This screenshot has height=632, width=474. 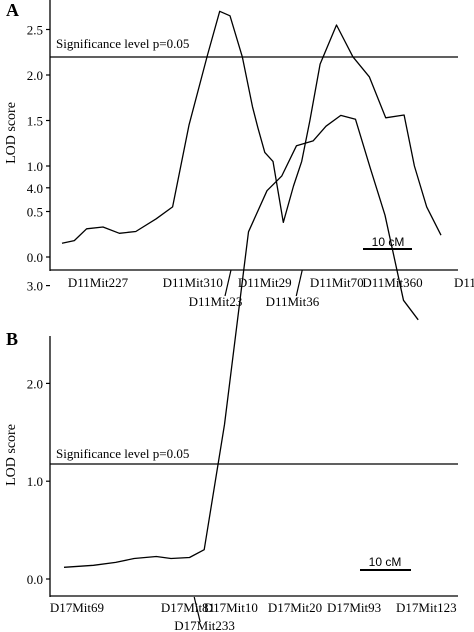 What do you see at coordinates (122, 43) in the screenshot?
I see `threshold-label-a: Significance level p=0.05` at bounding box center [122, 43].